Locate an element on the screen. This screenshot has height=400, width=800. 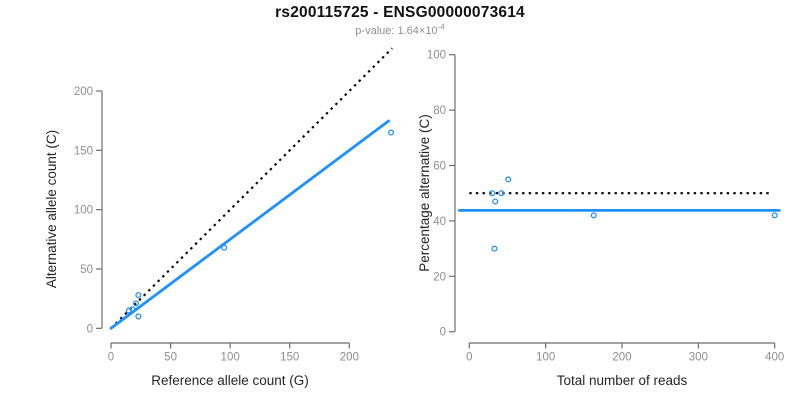
y-tick-label: 80 is located at coordinates (439, 111).